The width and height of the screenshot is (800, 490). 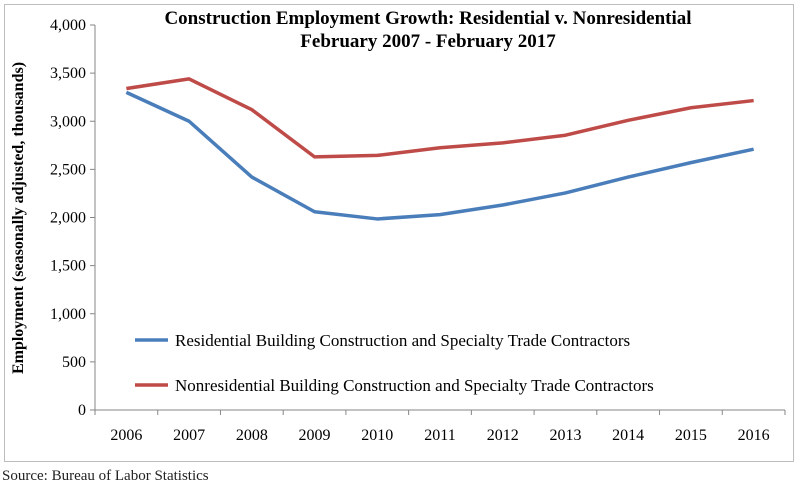 I want to click on y-tick-label: 1,500, so click(x=68, y=266).